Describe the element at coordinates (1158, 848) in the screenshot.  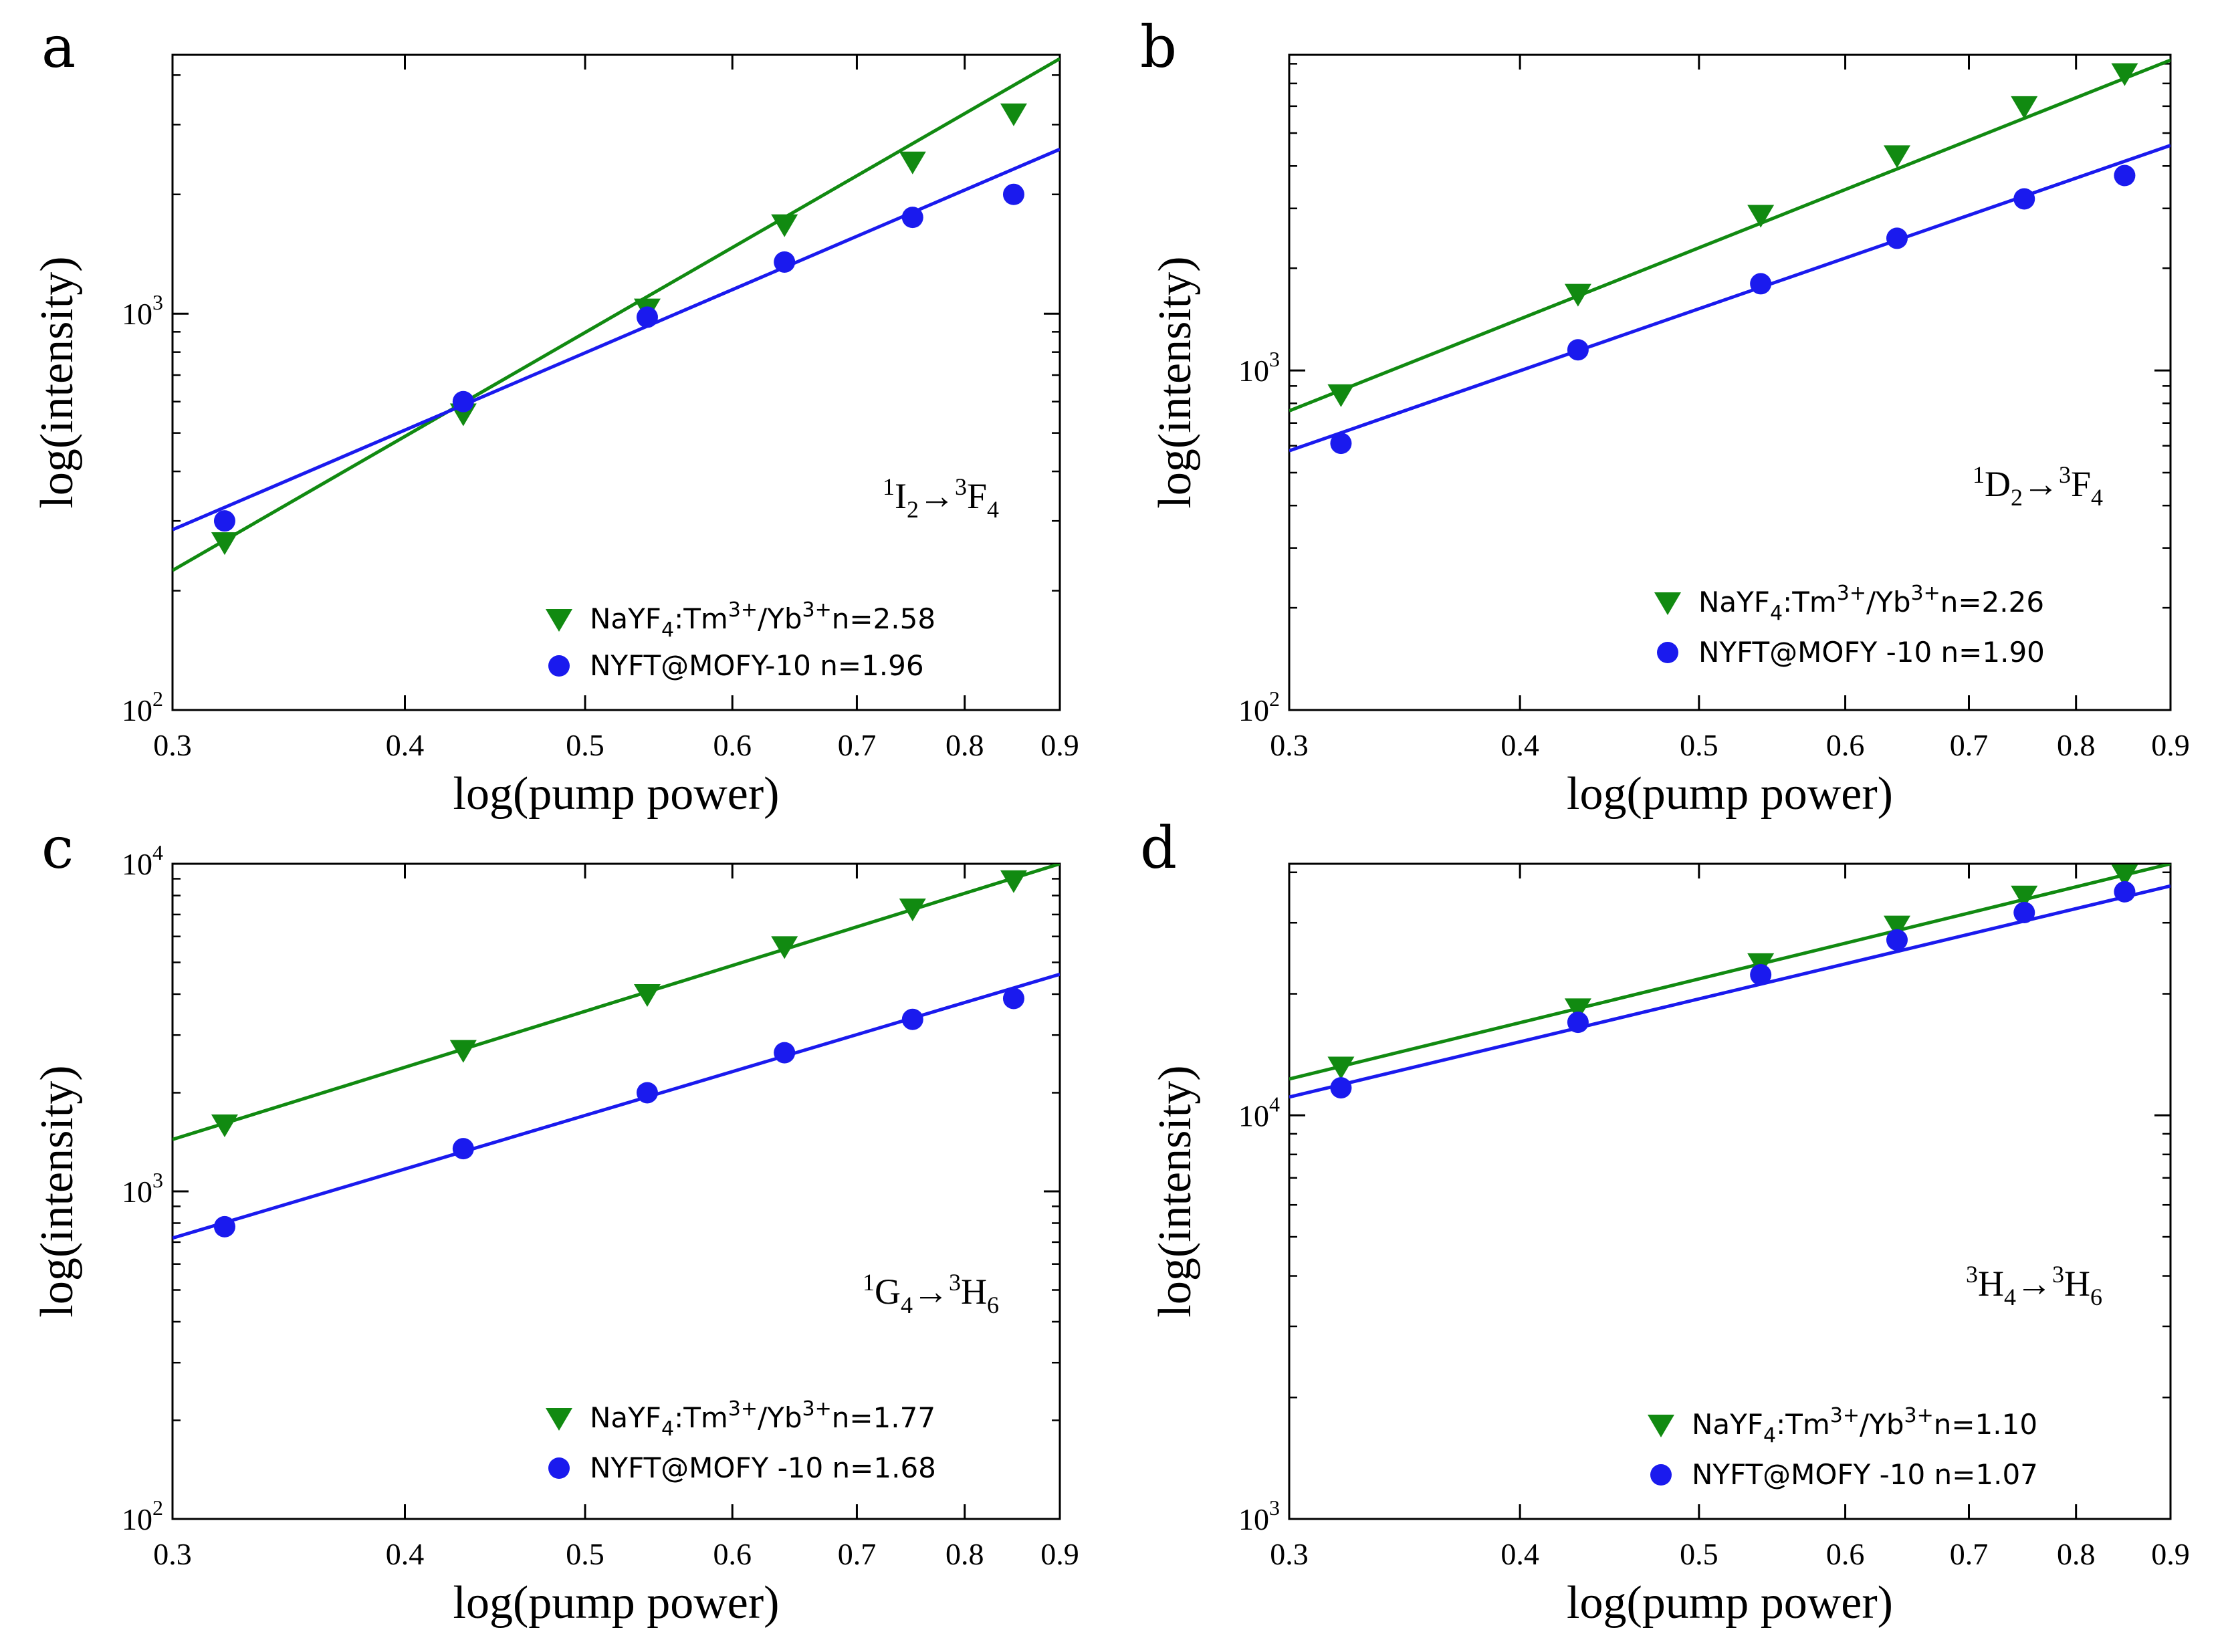
I see `panel-letter: d` at that location.